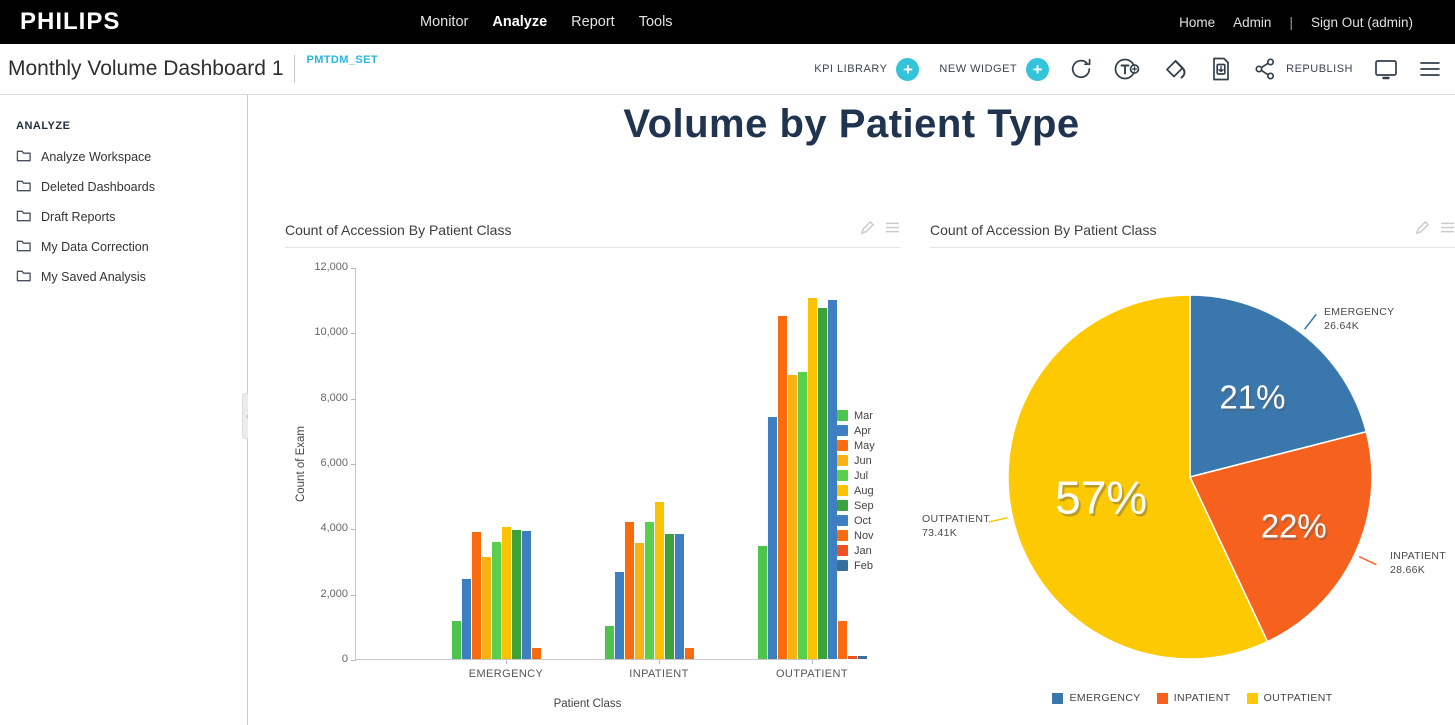 The image size is (1455, 725). I want to click on display-icon, so click(1386, 69).